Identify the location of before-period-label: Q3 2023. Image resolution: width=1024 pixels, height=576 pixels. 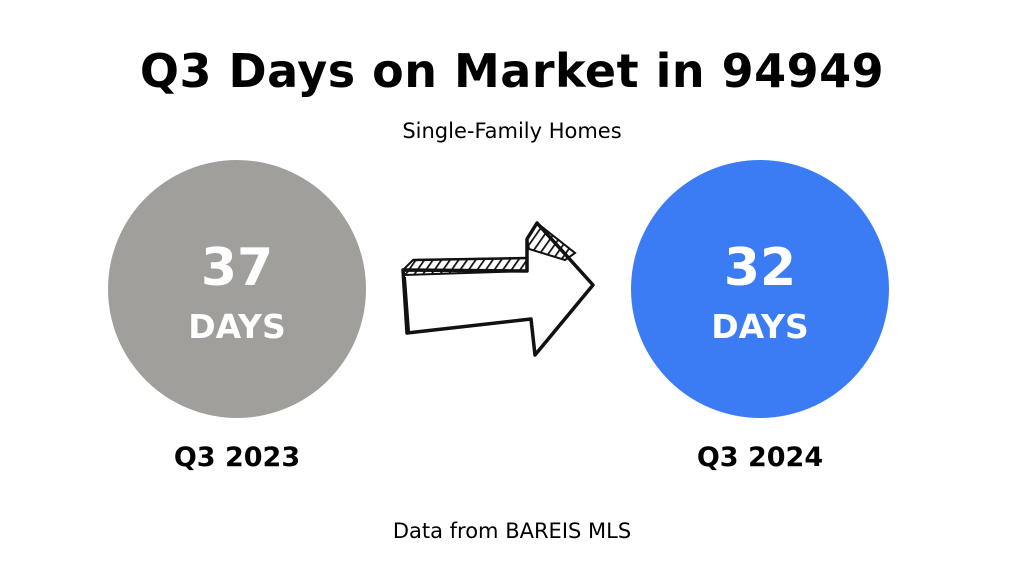
(237, 457).